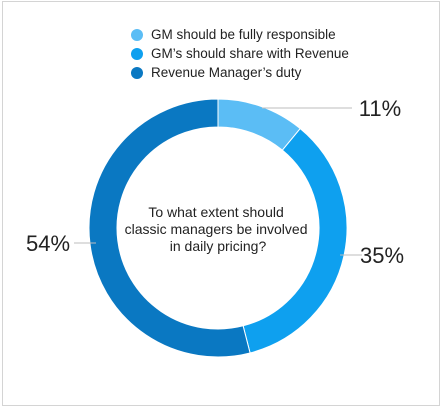  What do you see at coordinates (243, 34) in the screenshot?
I see `legend-label: GM should be fully responsible` at bounding box center [243, 34].